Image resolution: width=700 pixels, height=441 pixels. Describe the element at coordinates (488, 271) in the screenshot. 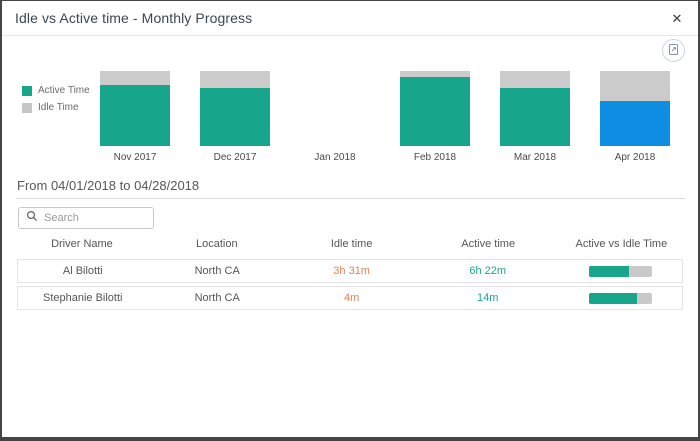

I see `active-time-cell: 6h 22m` at that location.